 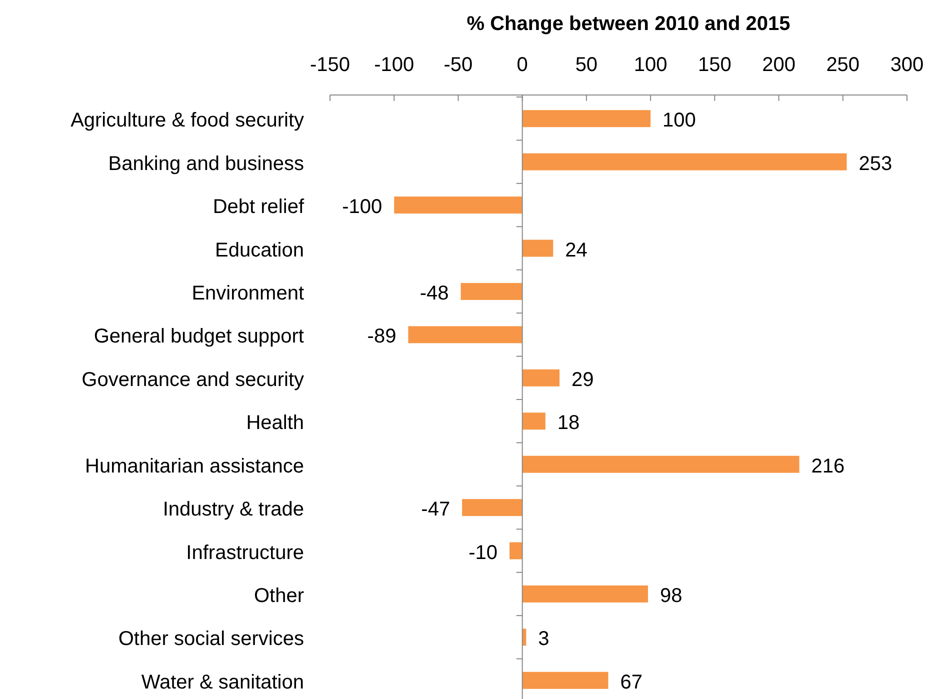 I want to click on y-tick-label: Governance and security, so click(x=193, y=379).